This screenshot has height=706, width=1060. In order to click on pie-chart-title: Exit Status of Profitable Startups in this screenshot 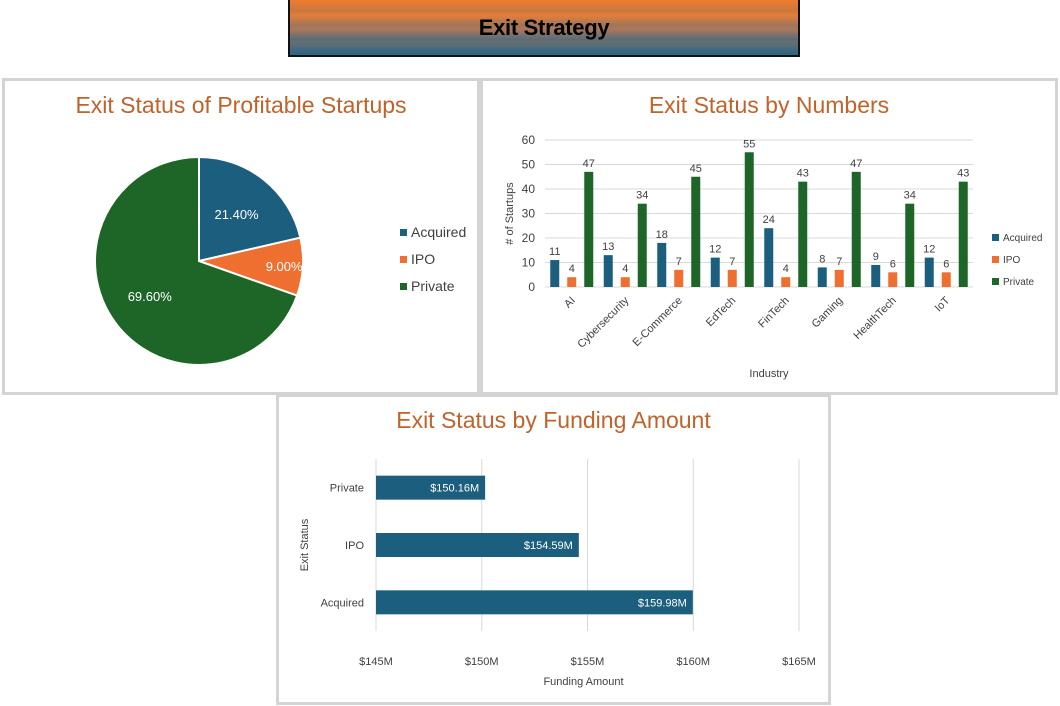, I will do `click(241, 105)`.